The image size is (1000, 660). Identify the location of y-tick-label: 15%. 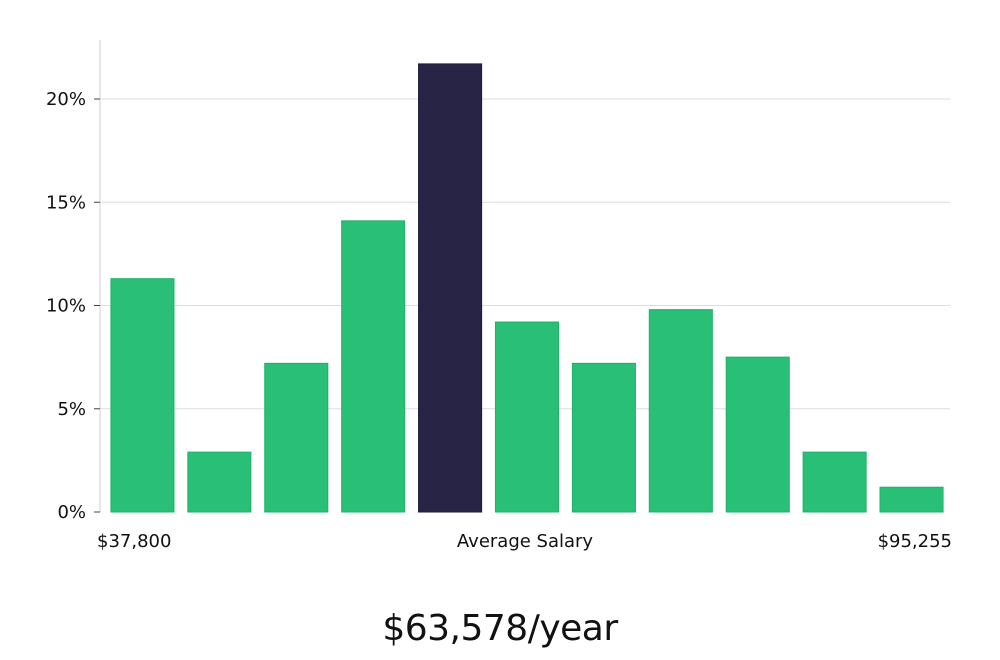
(66, 202).